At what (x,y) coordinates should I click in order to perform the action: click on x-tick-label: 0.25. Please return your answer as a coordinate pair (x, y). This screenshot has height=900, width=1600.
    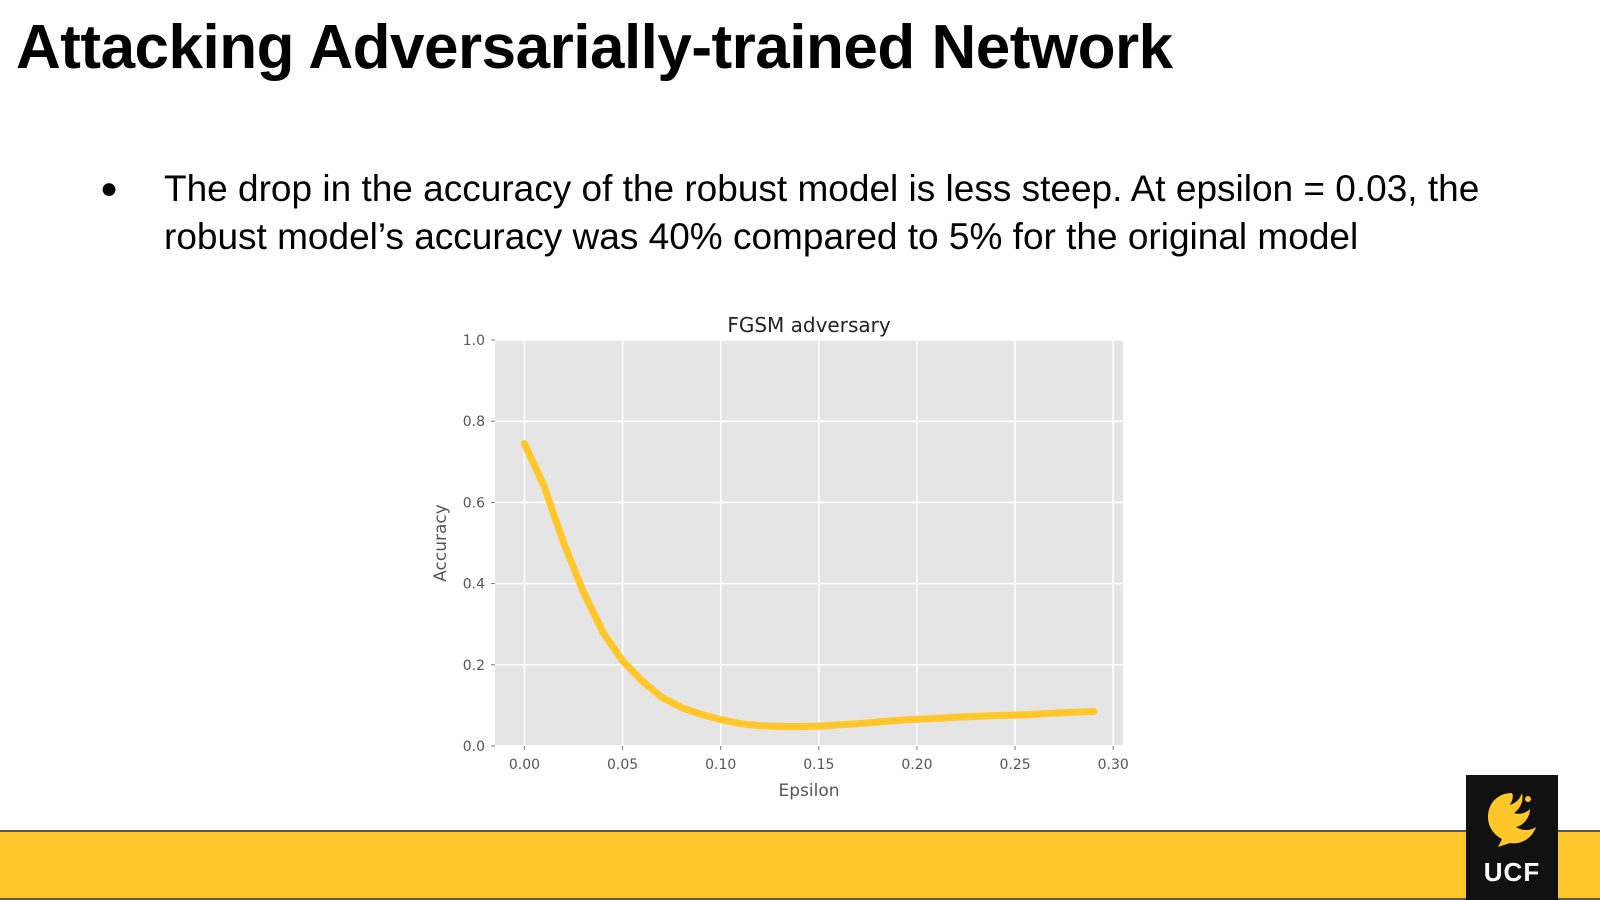
    Looking at the image, I should click on (1014, 765).